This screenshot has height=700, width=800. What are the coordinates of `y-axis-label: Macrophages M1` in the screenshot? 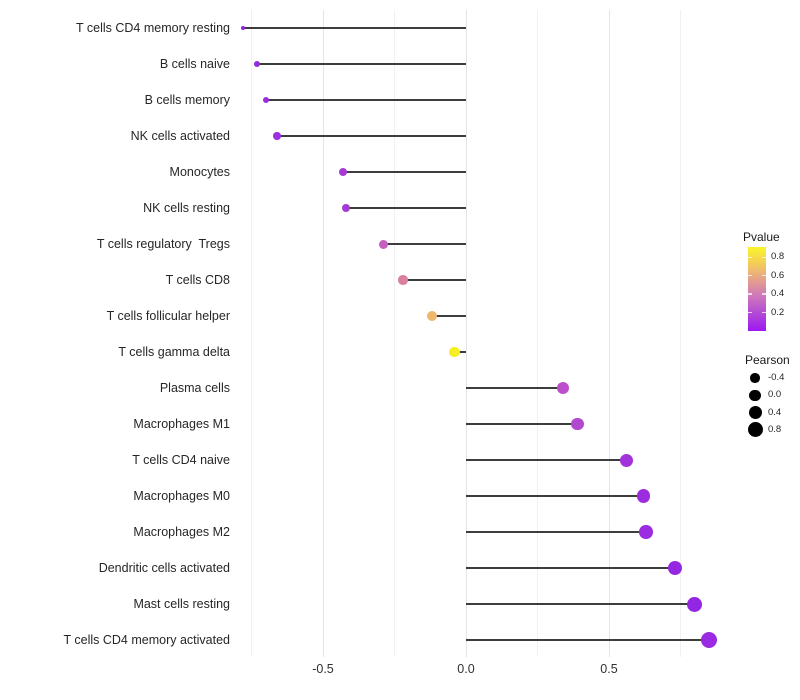 It's located at (181, 424).